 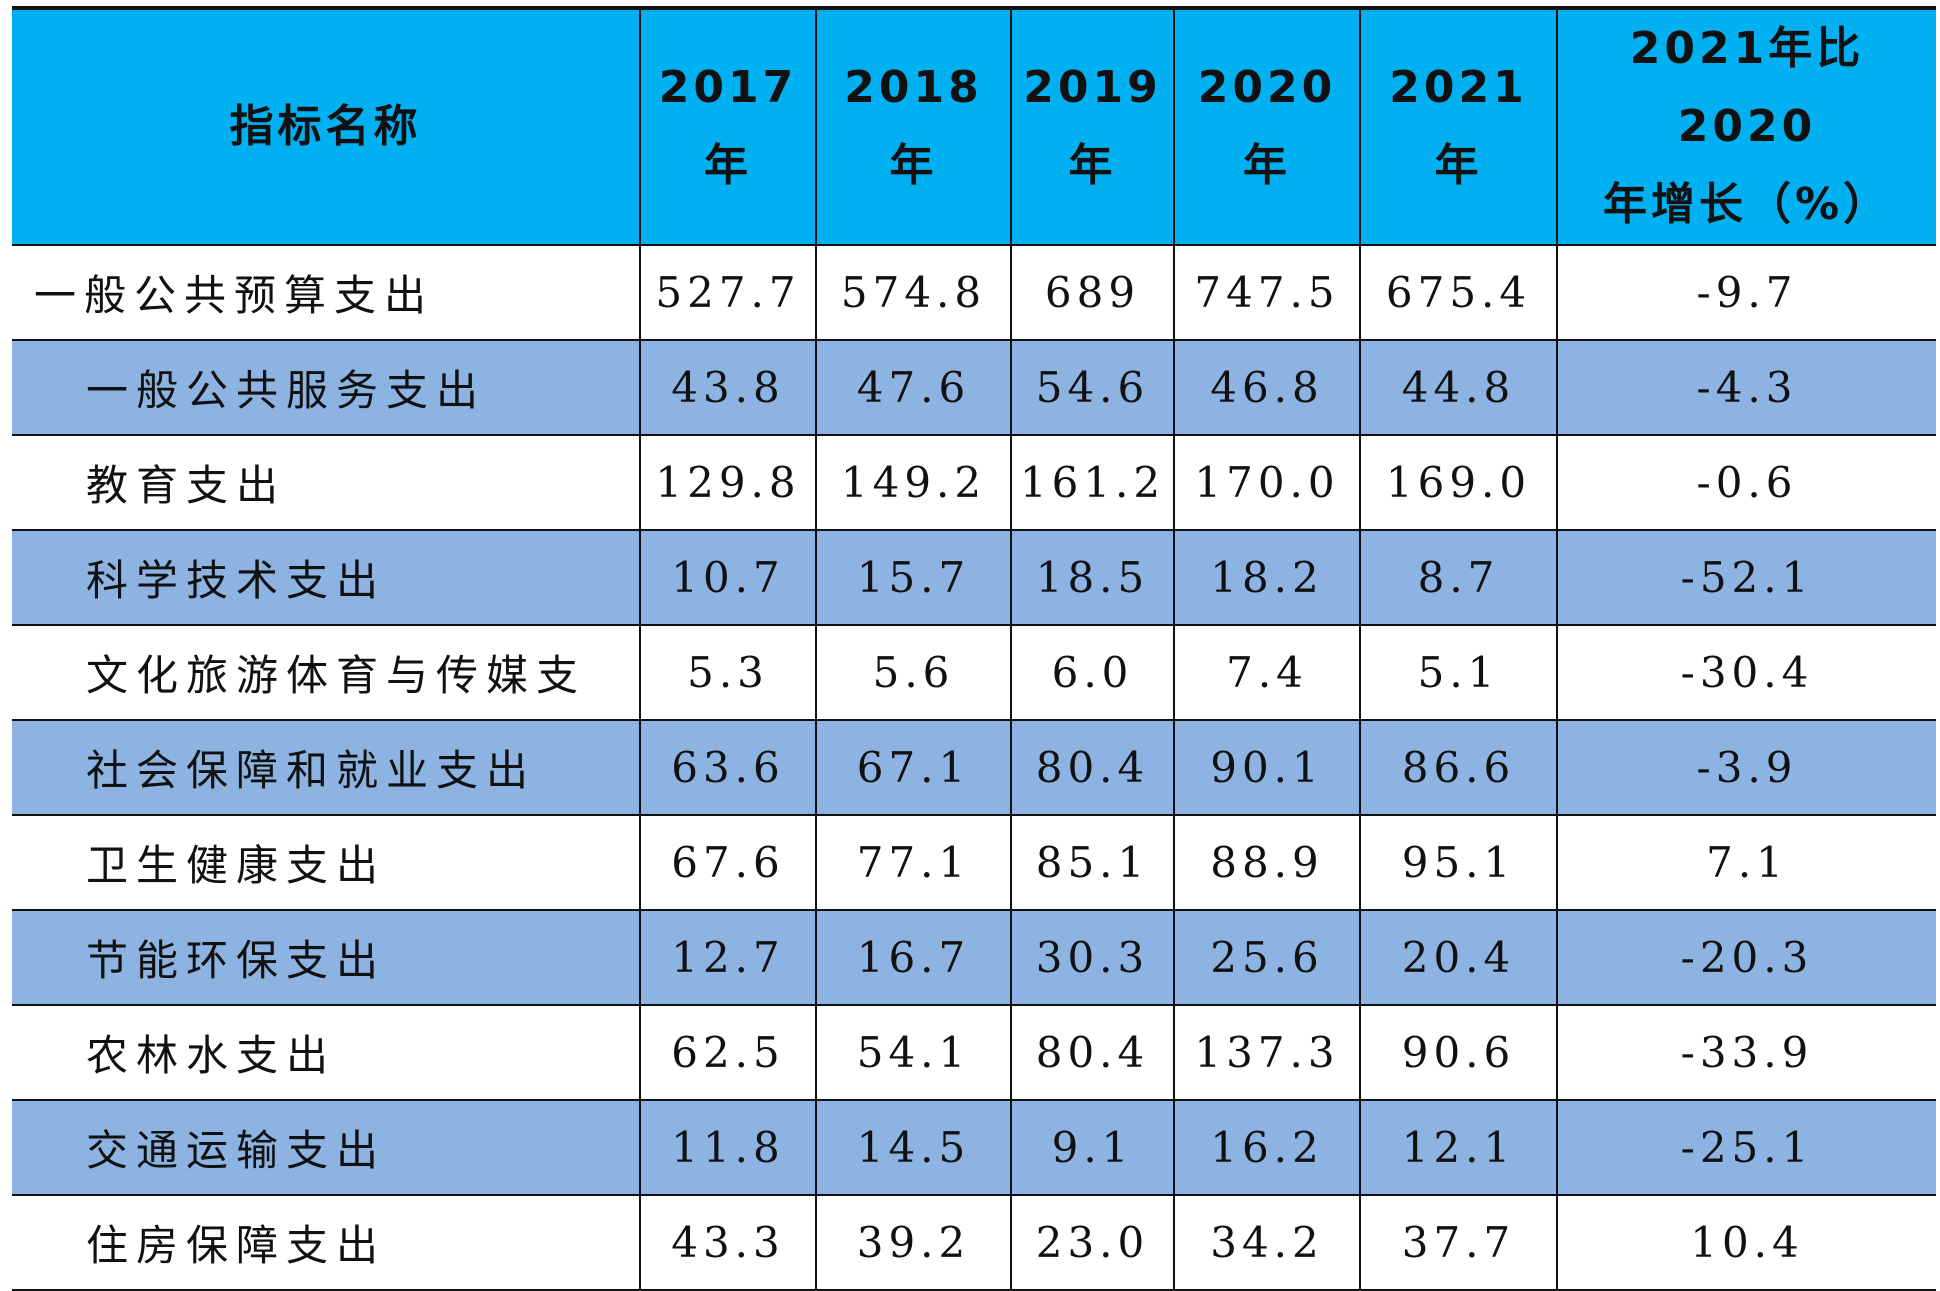 What do you see at coordinates (1092, 388) in the screenshot?
I see `cell-value-2019: 54.6` at bounding box center [1092, 388].